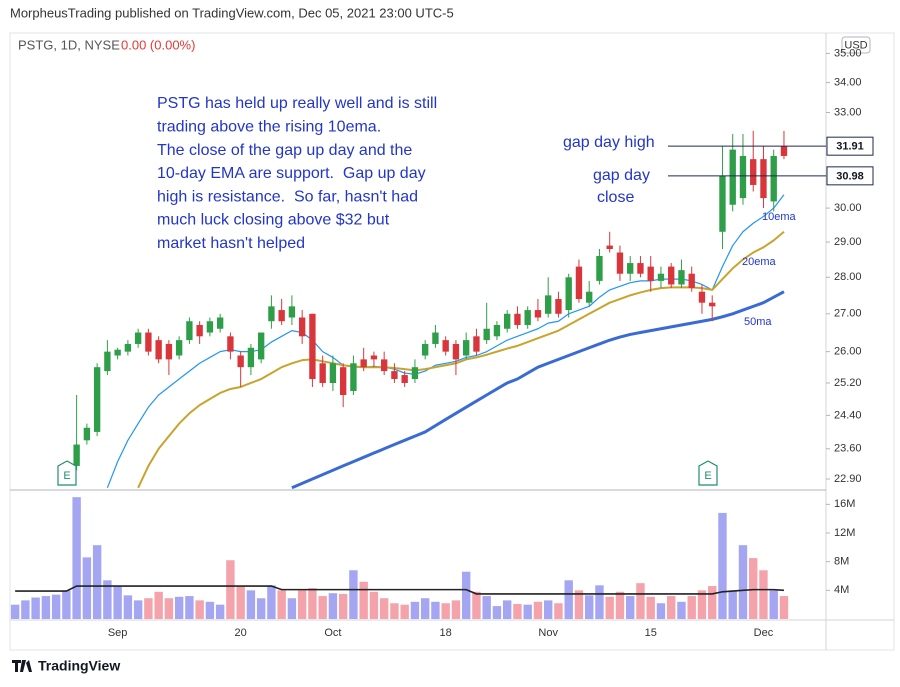 The image size is (900, 687). Describe the element at coordinates (609, 142) in the screenshot. I see `price-line-text: gap day high` at that location.